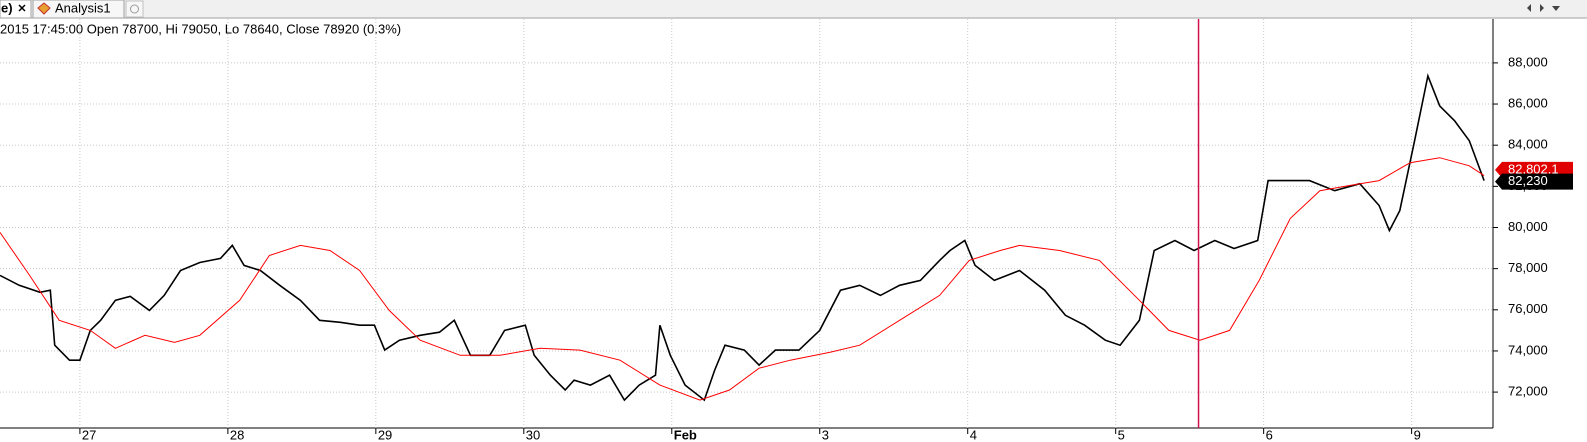 The image size is (1587, 442). Describe the element at coordinates (533, 434) in the screenshot. I see `x-tick-label: 30` at that location.